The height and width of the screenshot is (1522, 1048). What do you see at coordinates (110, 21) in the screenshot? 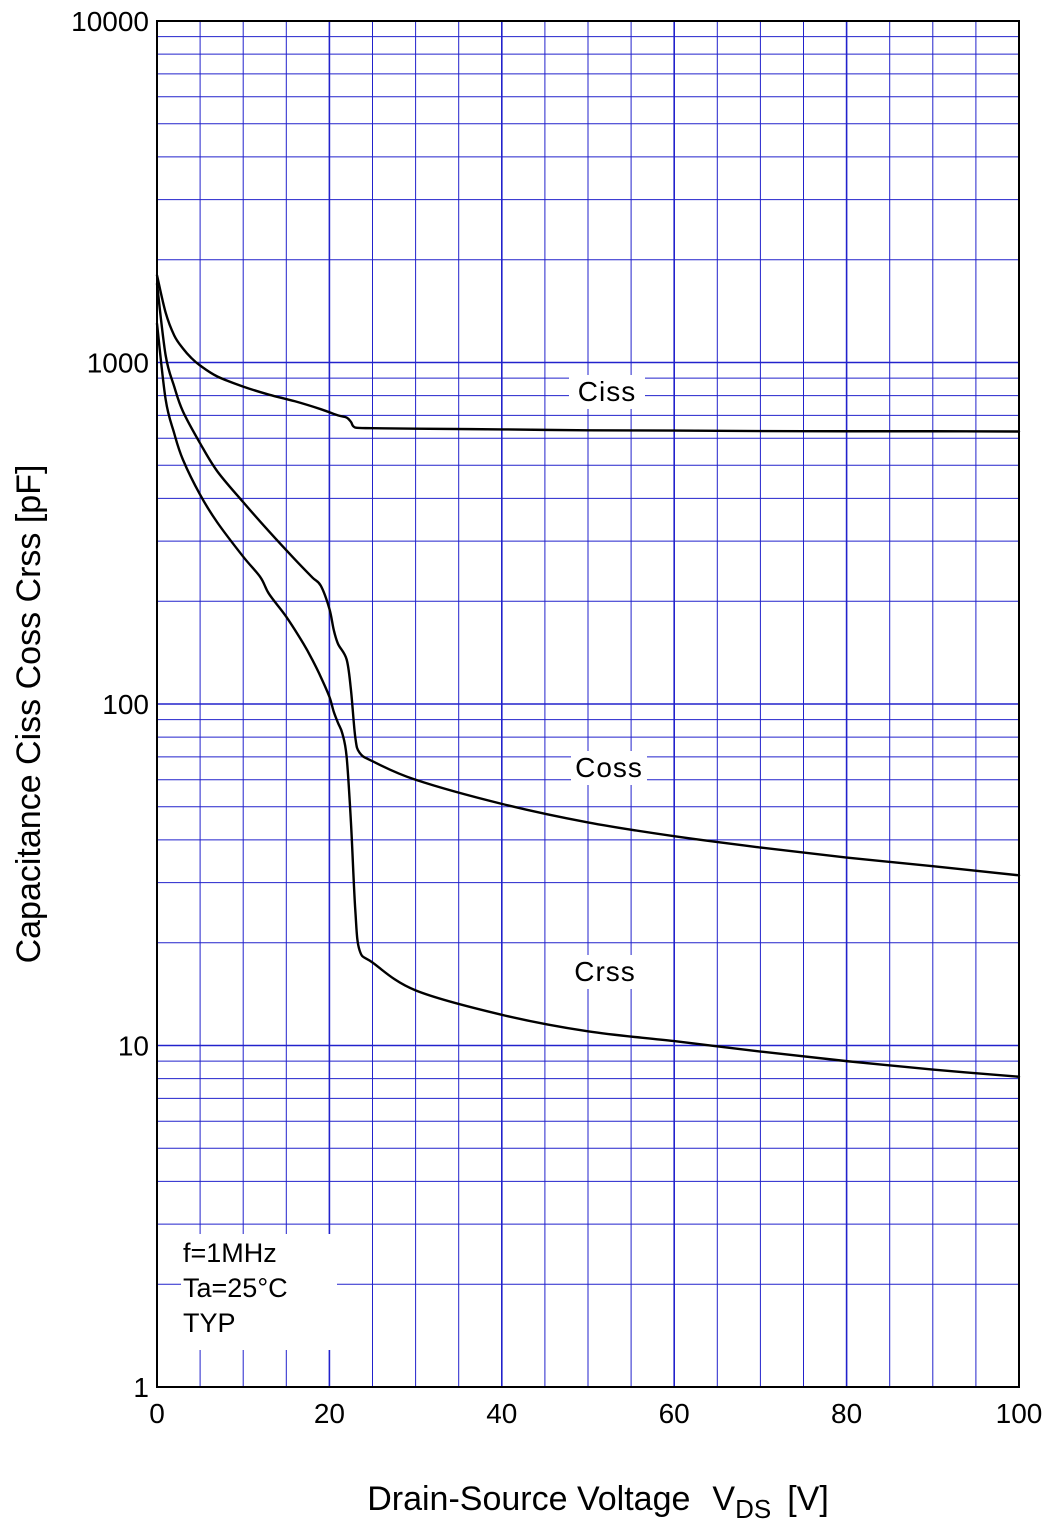
I see `y-tick-label: 10000` at bounding box center [110, 21].